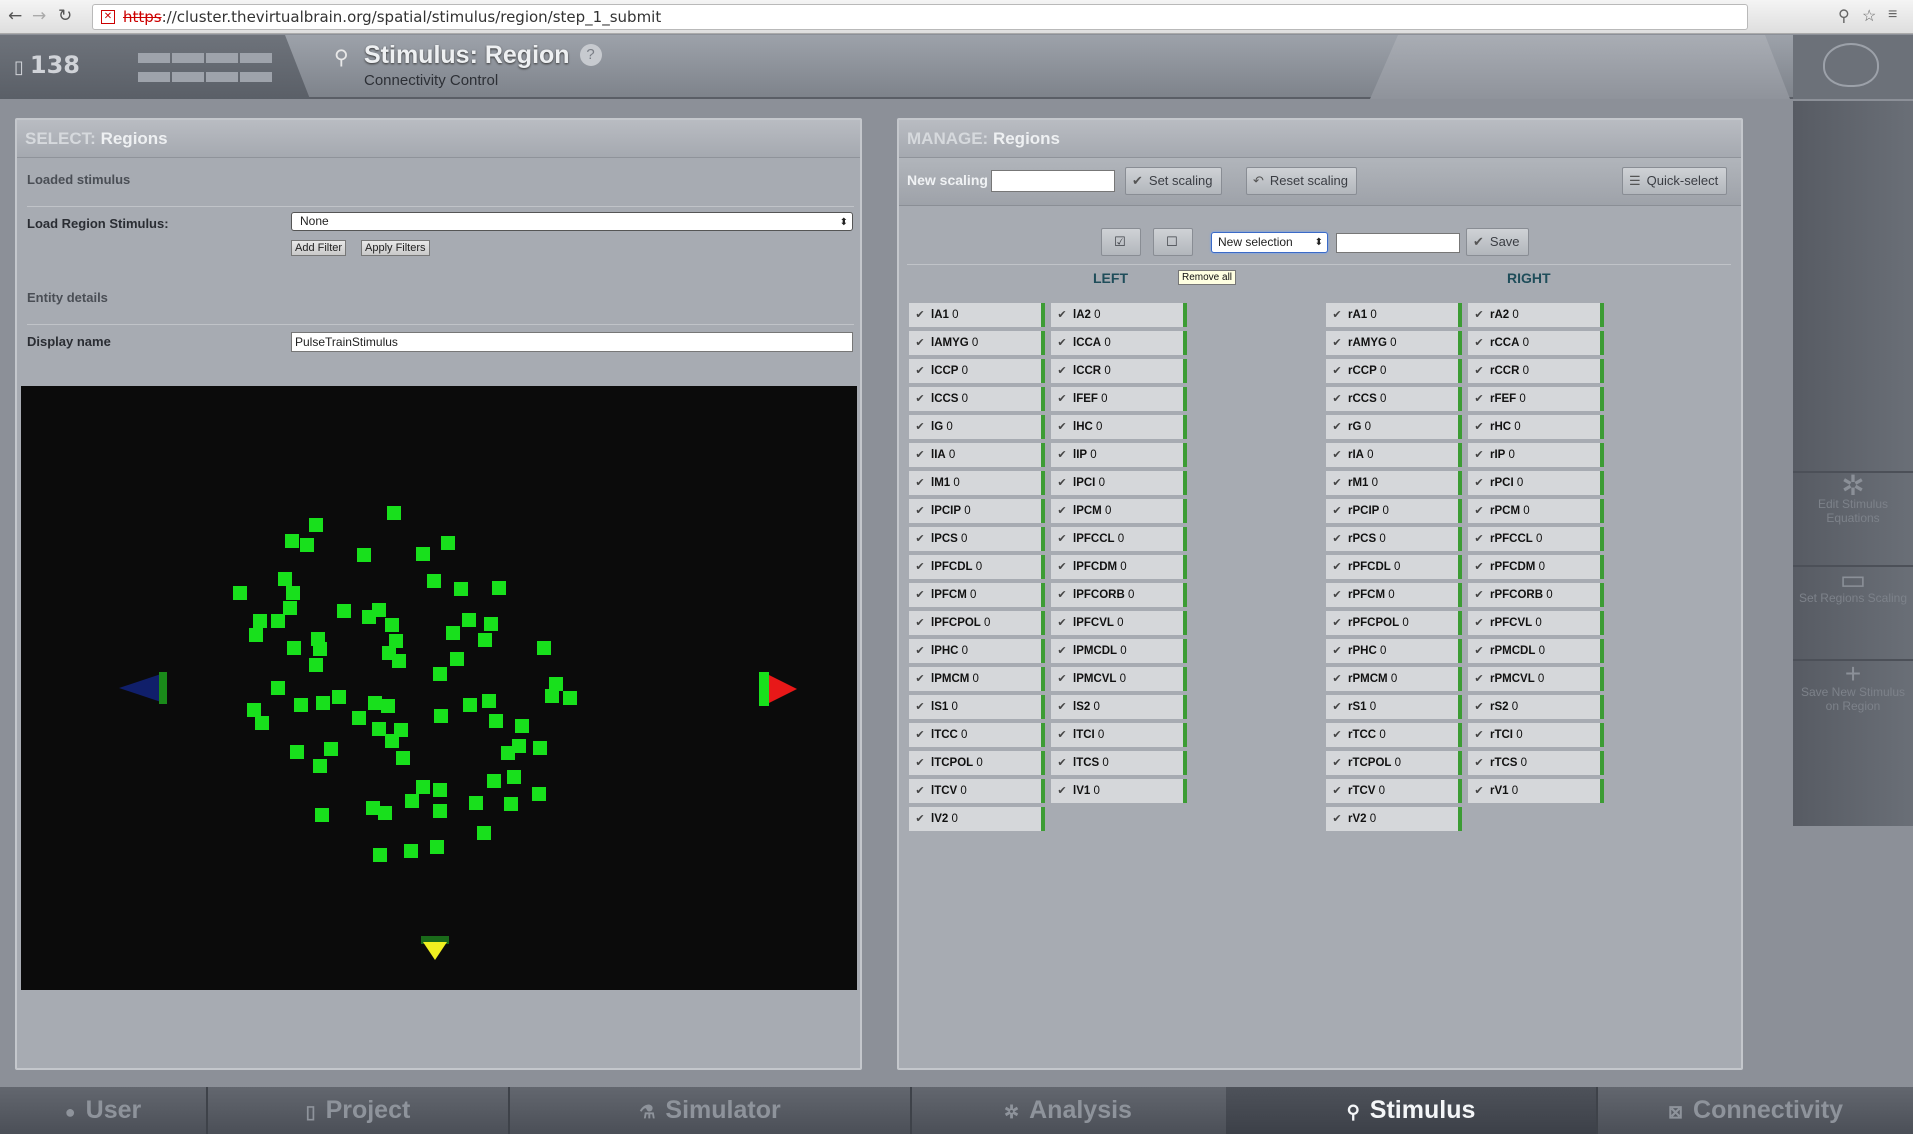 The width and height of the screenshot is (1913, 1134). I want to click on reset-scaling-button: ↶ Reset scaling, so click(1301, 181).